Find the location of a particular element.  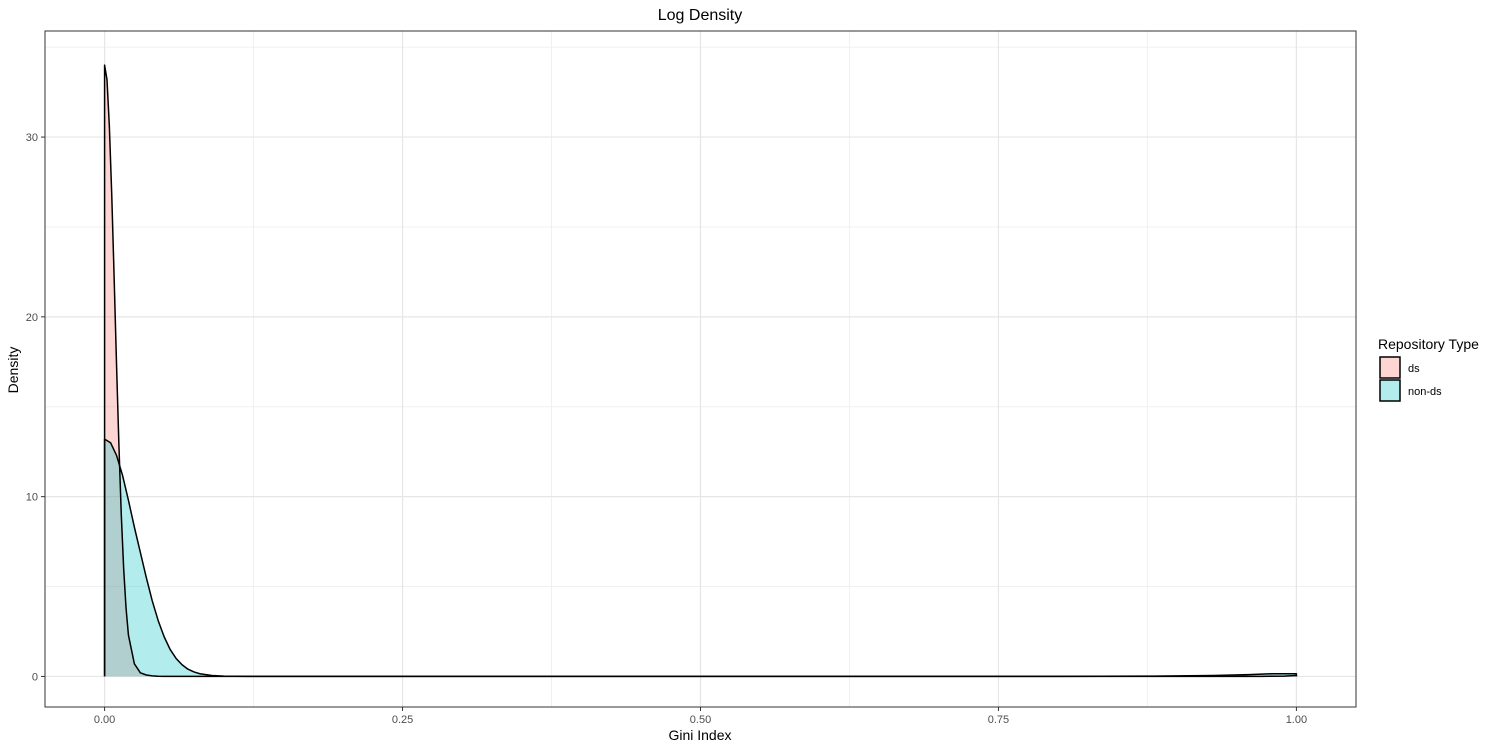

legend-key-bg-ds is located at coordinates (1390, 367).